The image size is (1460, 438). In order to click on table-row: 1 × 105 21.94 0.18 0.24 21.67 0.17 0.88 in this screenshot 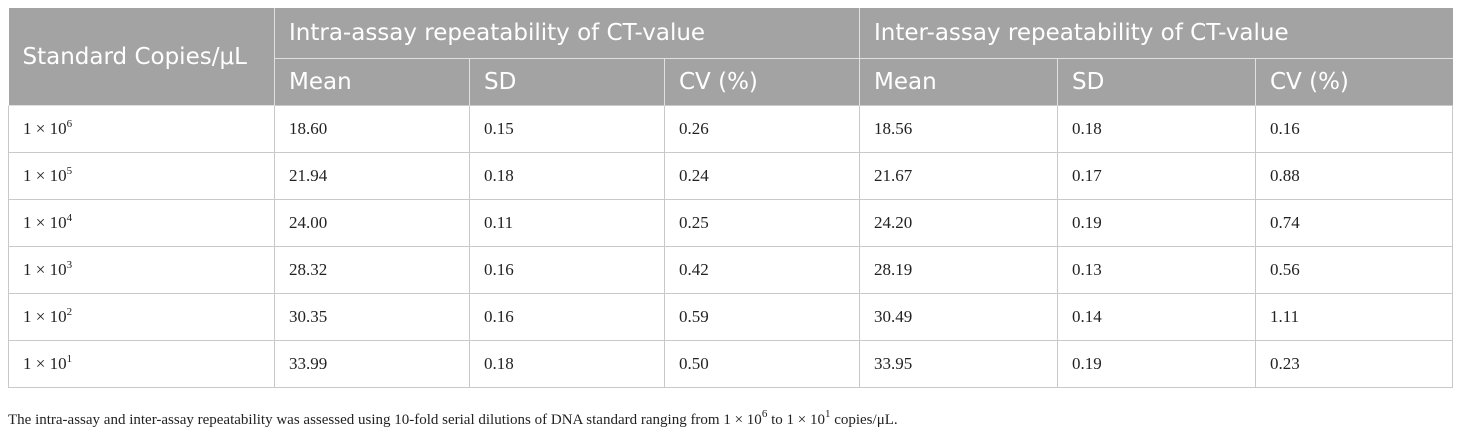, I will do `click(730, 176)`.